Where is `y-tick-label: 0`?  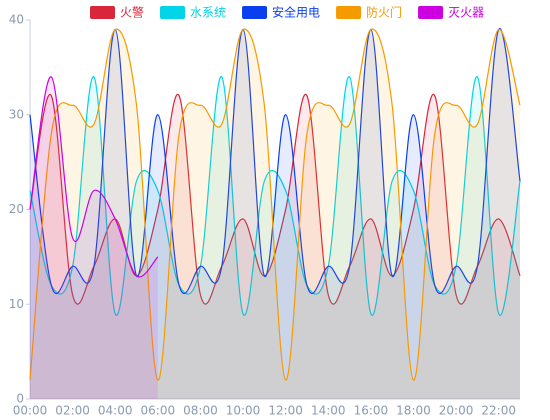 y-tick-label: 0 is located at coordinates (20, 399).